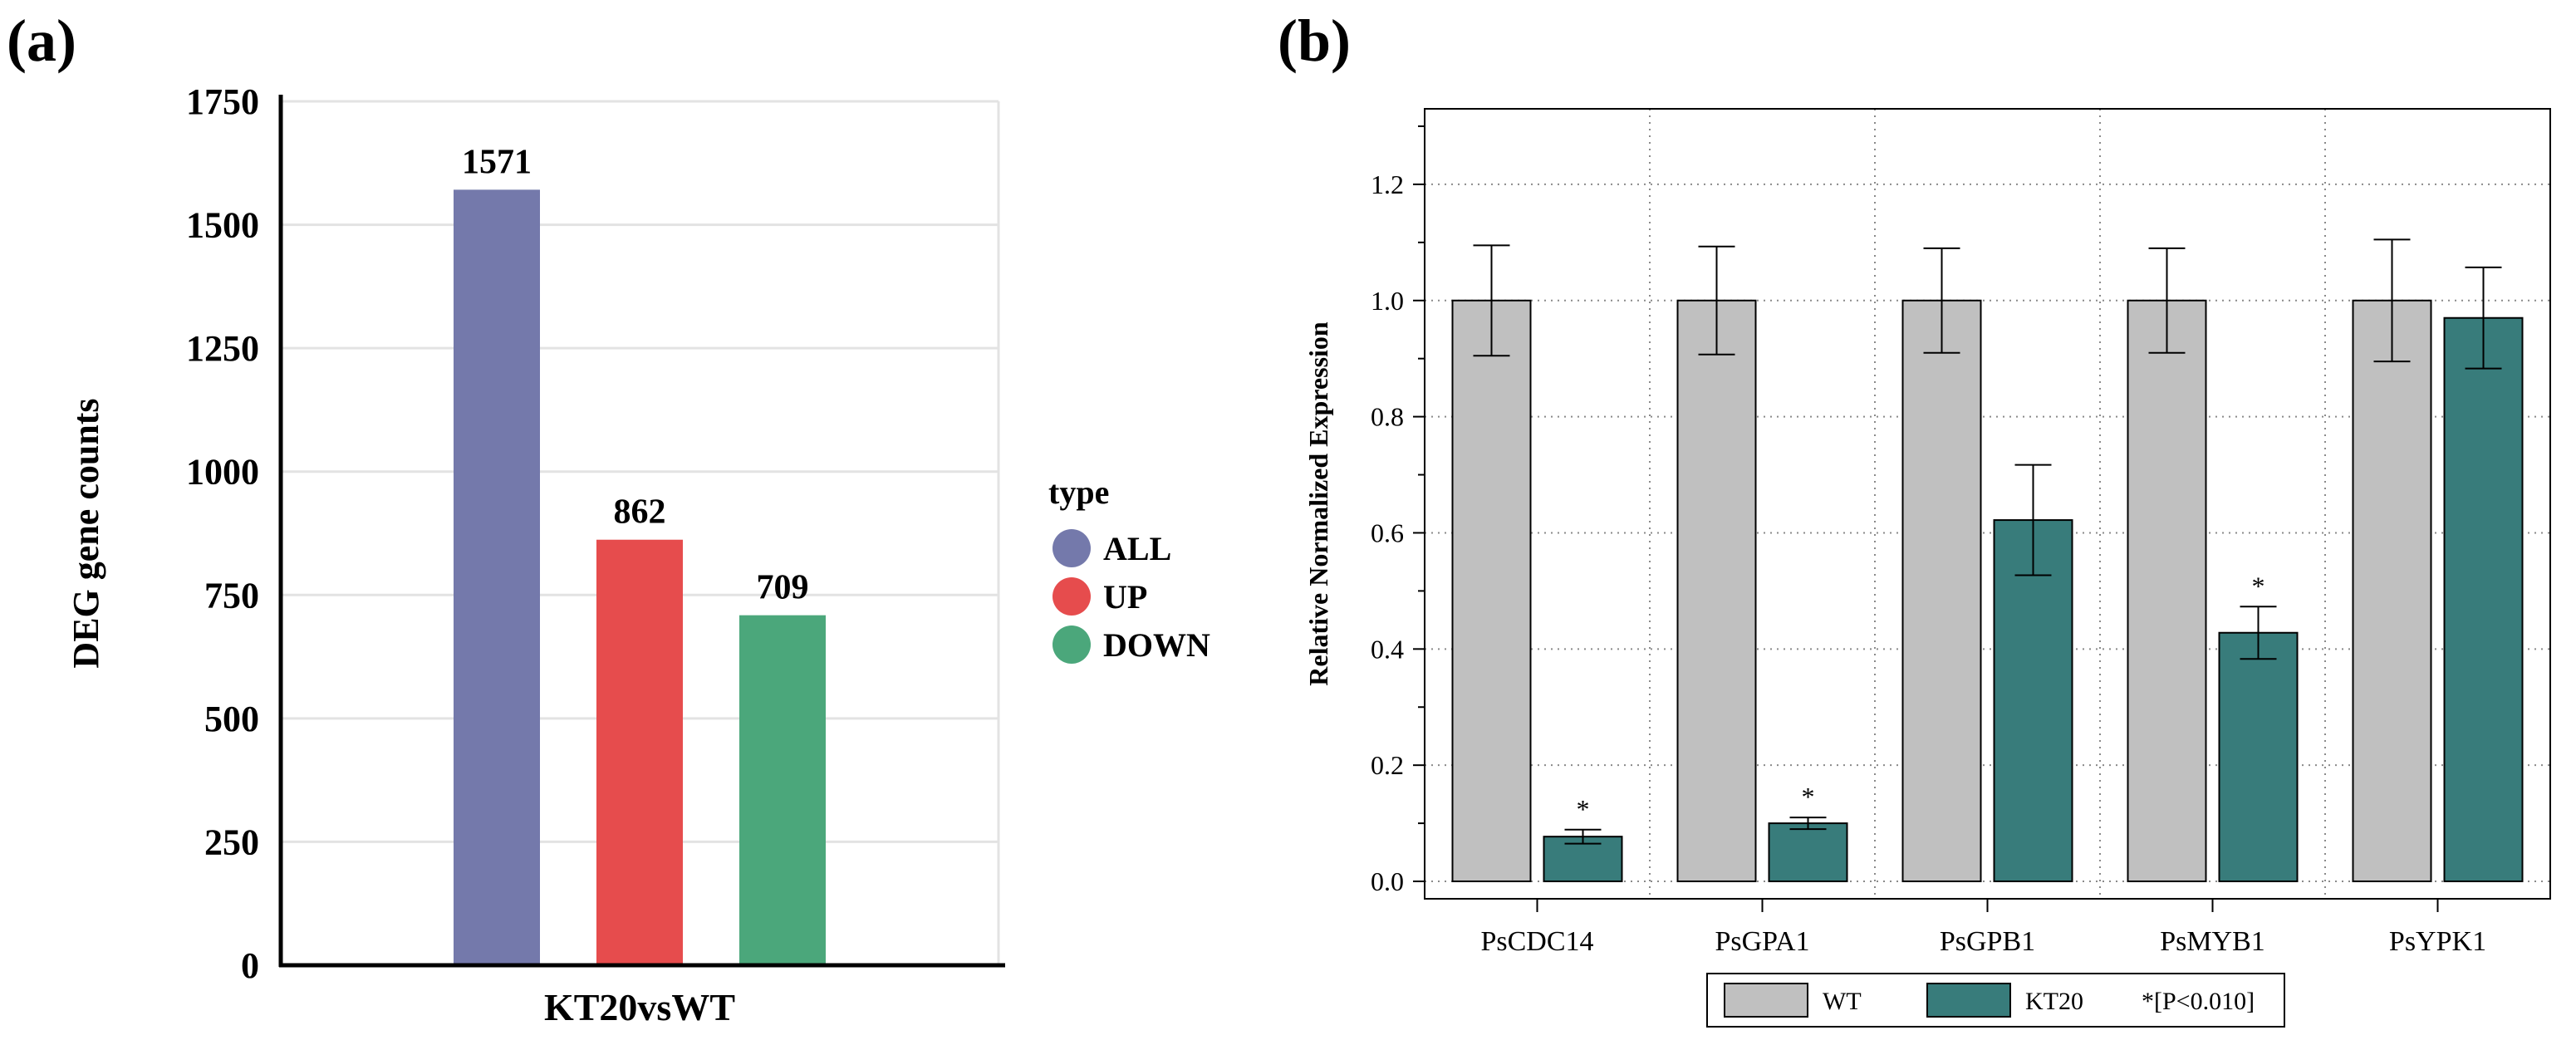 The image size is (2576, 1040). Describe the element at coordinates (250, 965) in the screenshot. I see `a-y-tick-label: 0` at that location.